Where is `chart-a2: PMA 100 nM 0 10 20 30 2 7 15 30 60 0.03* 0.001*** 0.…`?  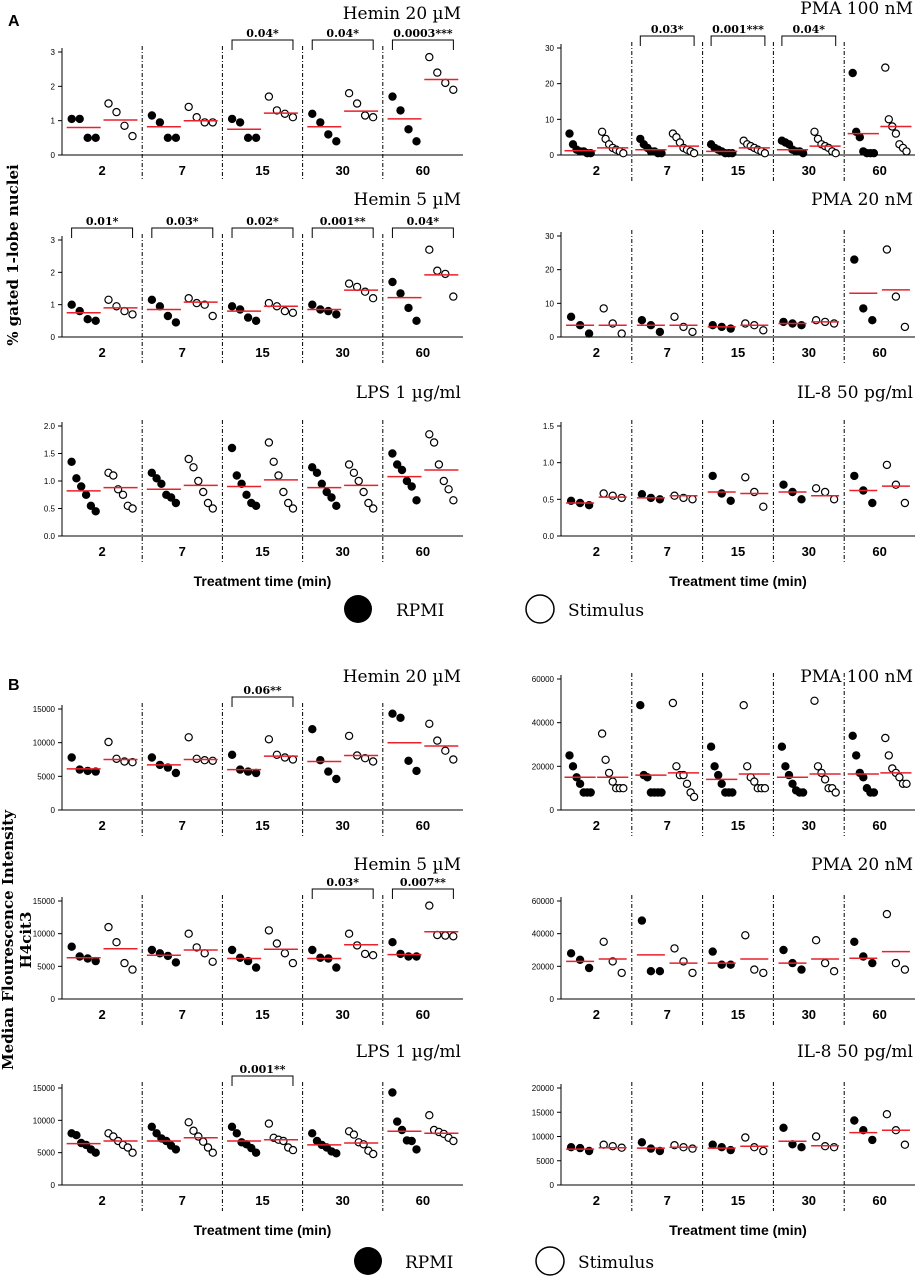 chart-a2: PMA 100 nM 0 10 20 30 2 7 15 30 60 0.03* 0.001*** 0.… is located at coordinates (730, 90).